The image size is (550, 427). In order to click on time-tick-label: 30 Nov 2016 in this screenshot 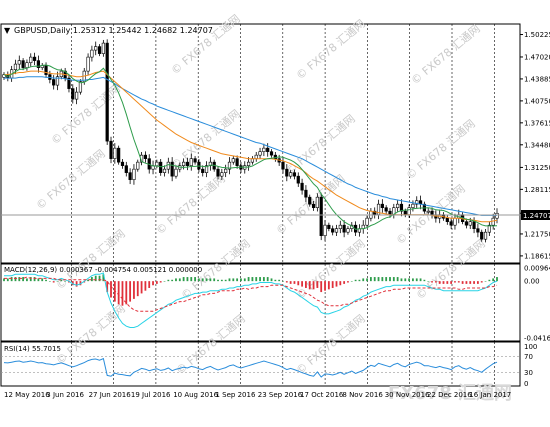, I will do `click(407, 395)`.